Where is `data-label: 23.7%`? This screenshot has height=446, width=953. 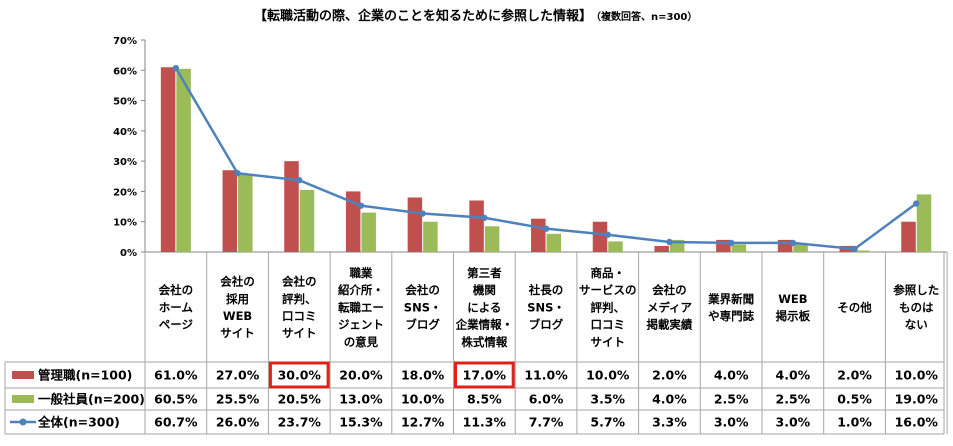
data-label: 23.7% is located at coordinates (300, 422).